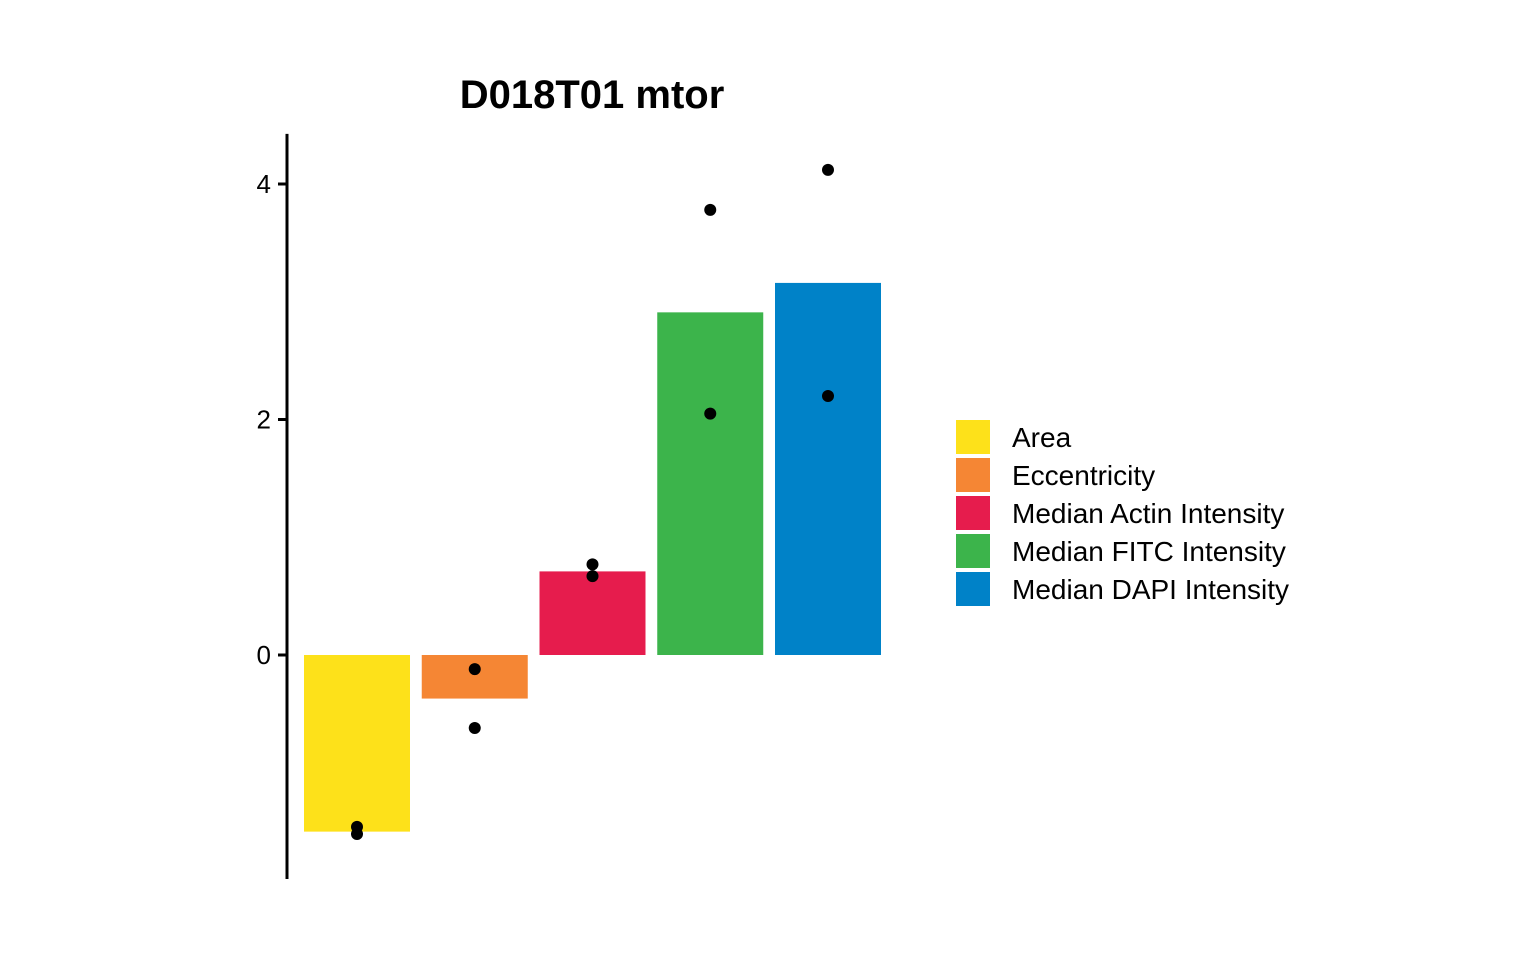 The width and height of the screenshot is (1536, 960). Describe the element at coordinates (592, 95) in the screenshot. I see `chart-title: D018T01 mtor` at that location.